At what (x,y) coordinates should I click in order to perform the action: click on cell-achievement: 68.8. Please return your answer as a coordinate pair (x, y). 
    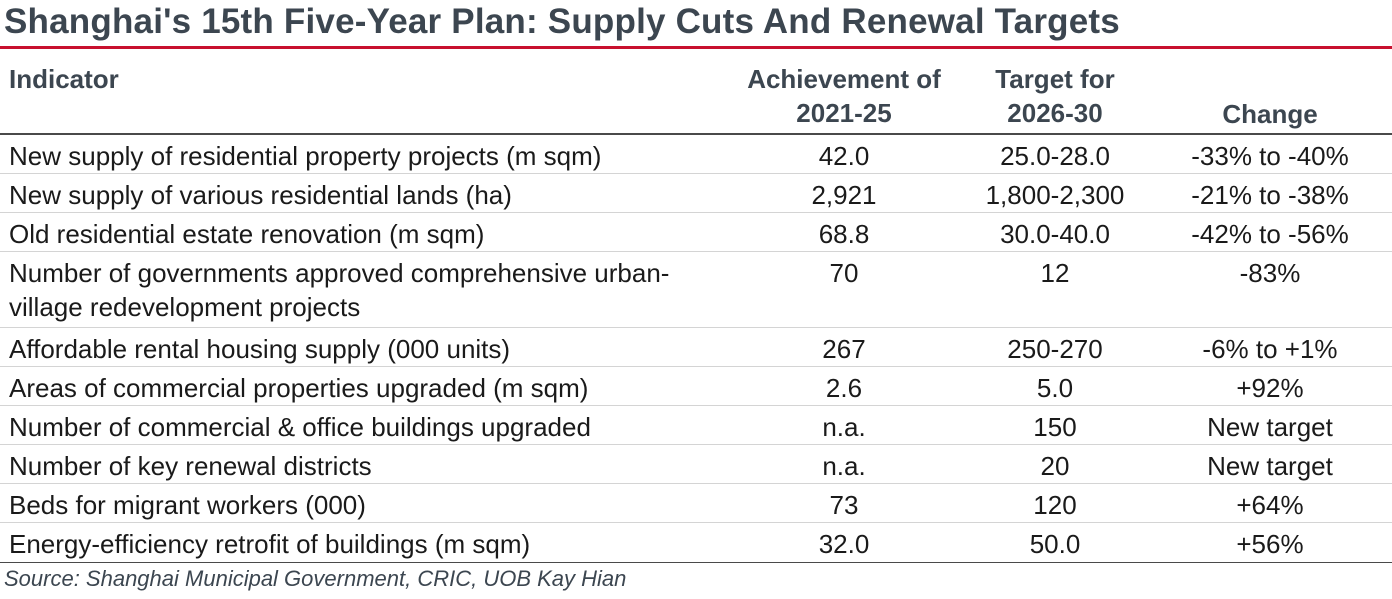
    Looking at the image, I should click on (844, 234).